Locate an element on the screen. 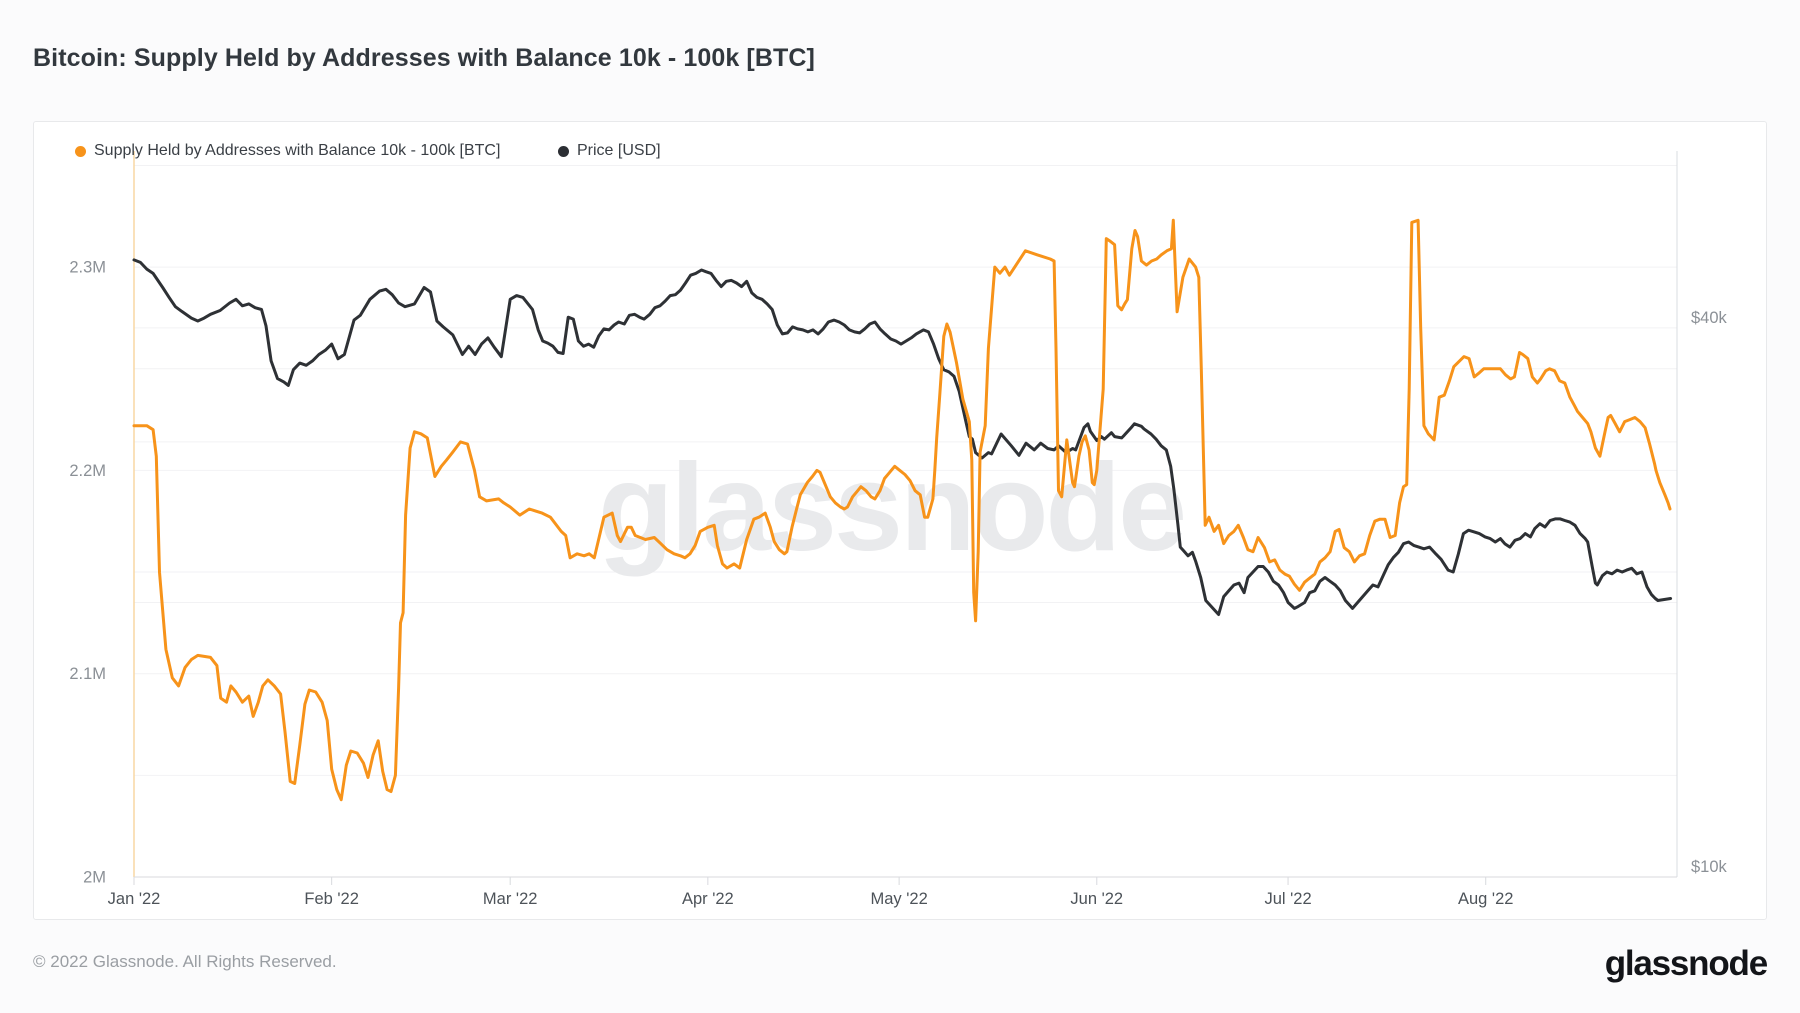 The width and height of the screenshot is (1800, 1013). x-axis-label: Aug '22 is located at coordinates (1485, 899).